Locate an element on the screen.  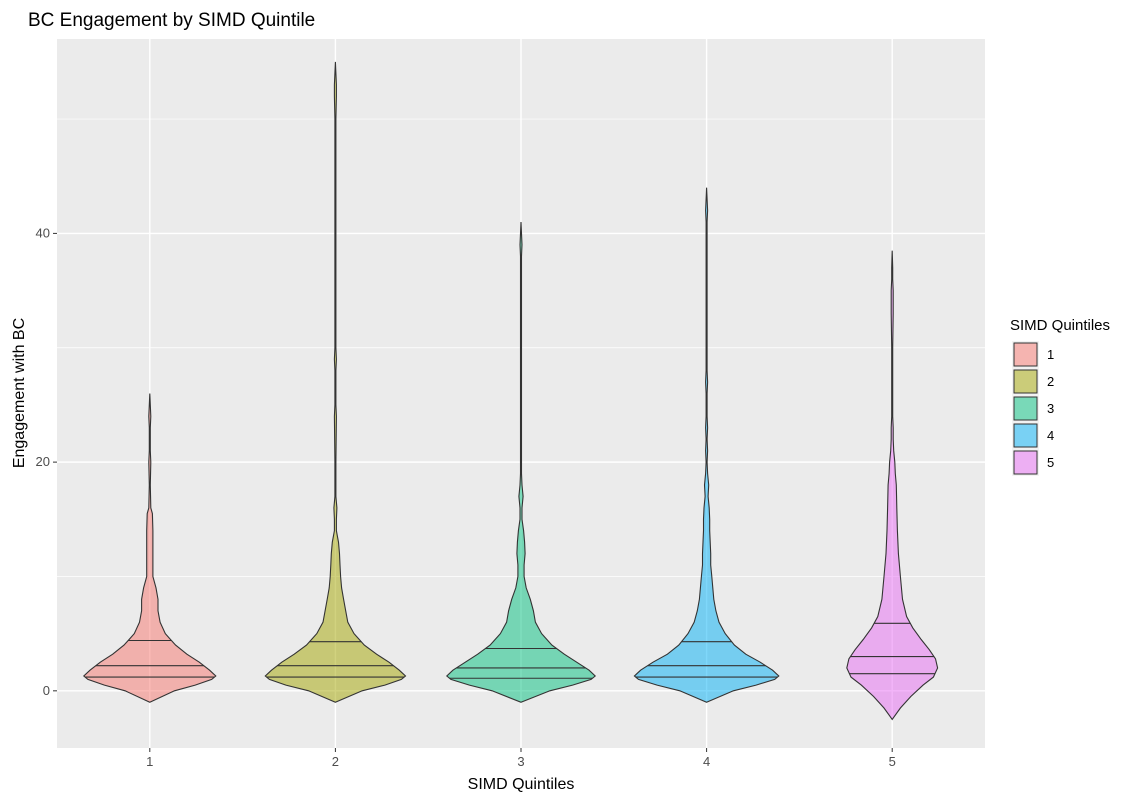
x-tick-label: 1 is located at coordinates (149, 761).